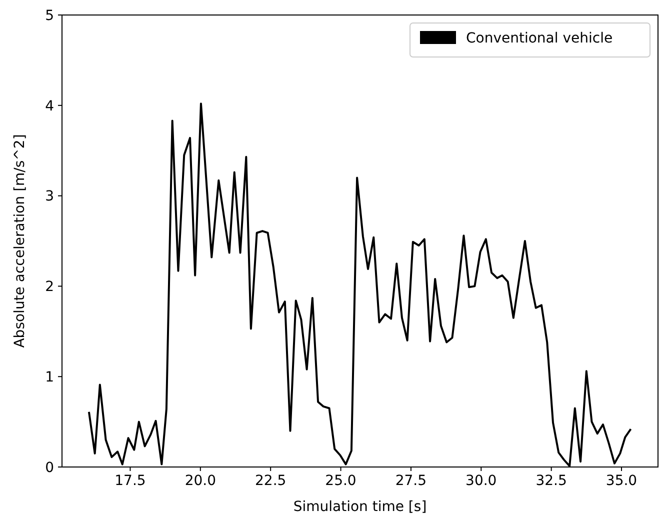 Image resolution: width=664 pixels, height=527 pixels. I want to click on y-tick-label: 1, so click(49, 378).